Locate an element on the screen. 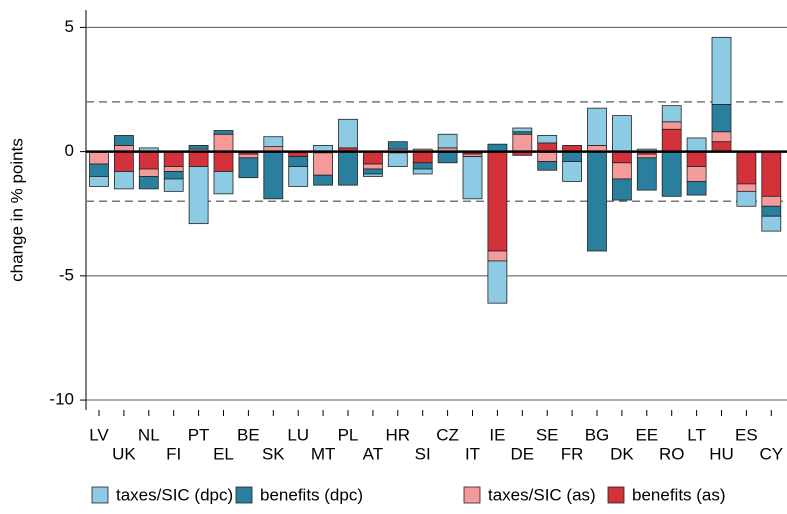  x-tick-label: NL is located at coordinates (149, 434).